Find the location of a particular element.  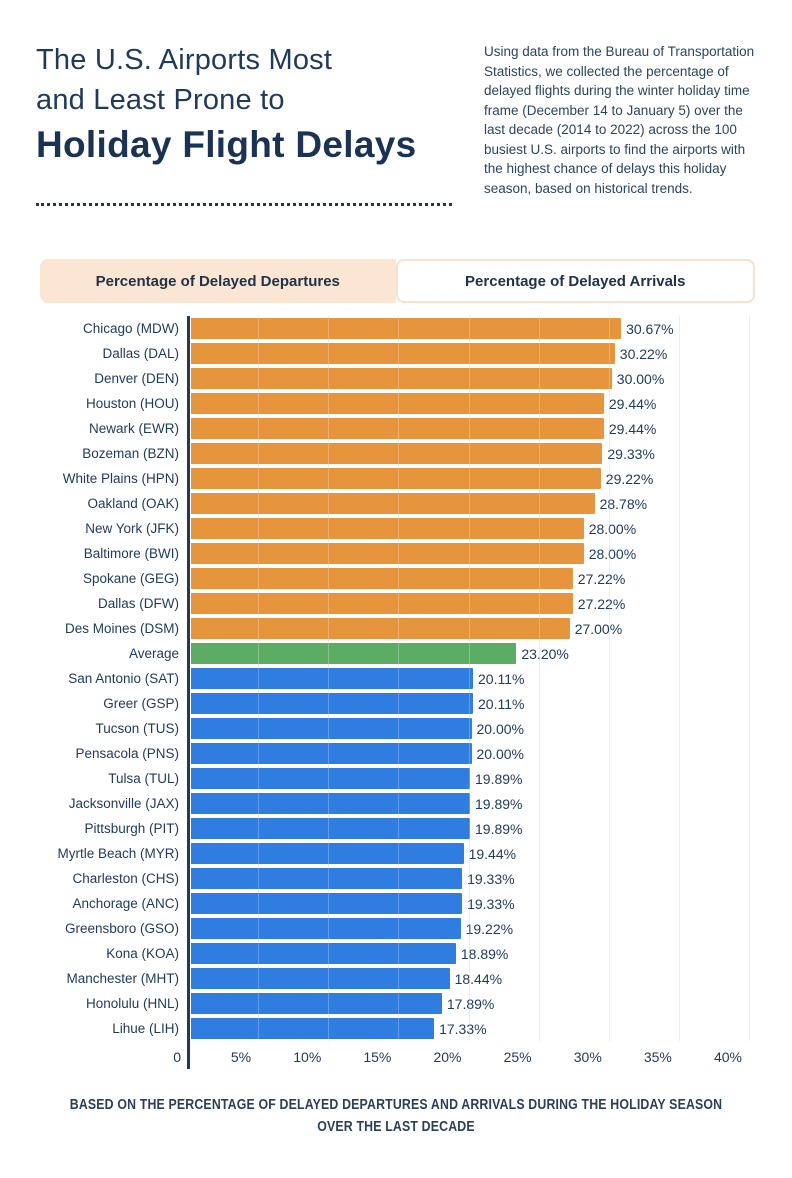

bar-category-label: Greensboro (GSO) is located at coordinates (121, 928).